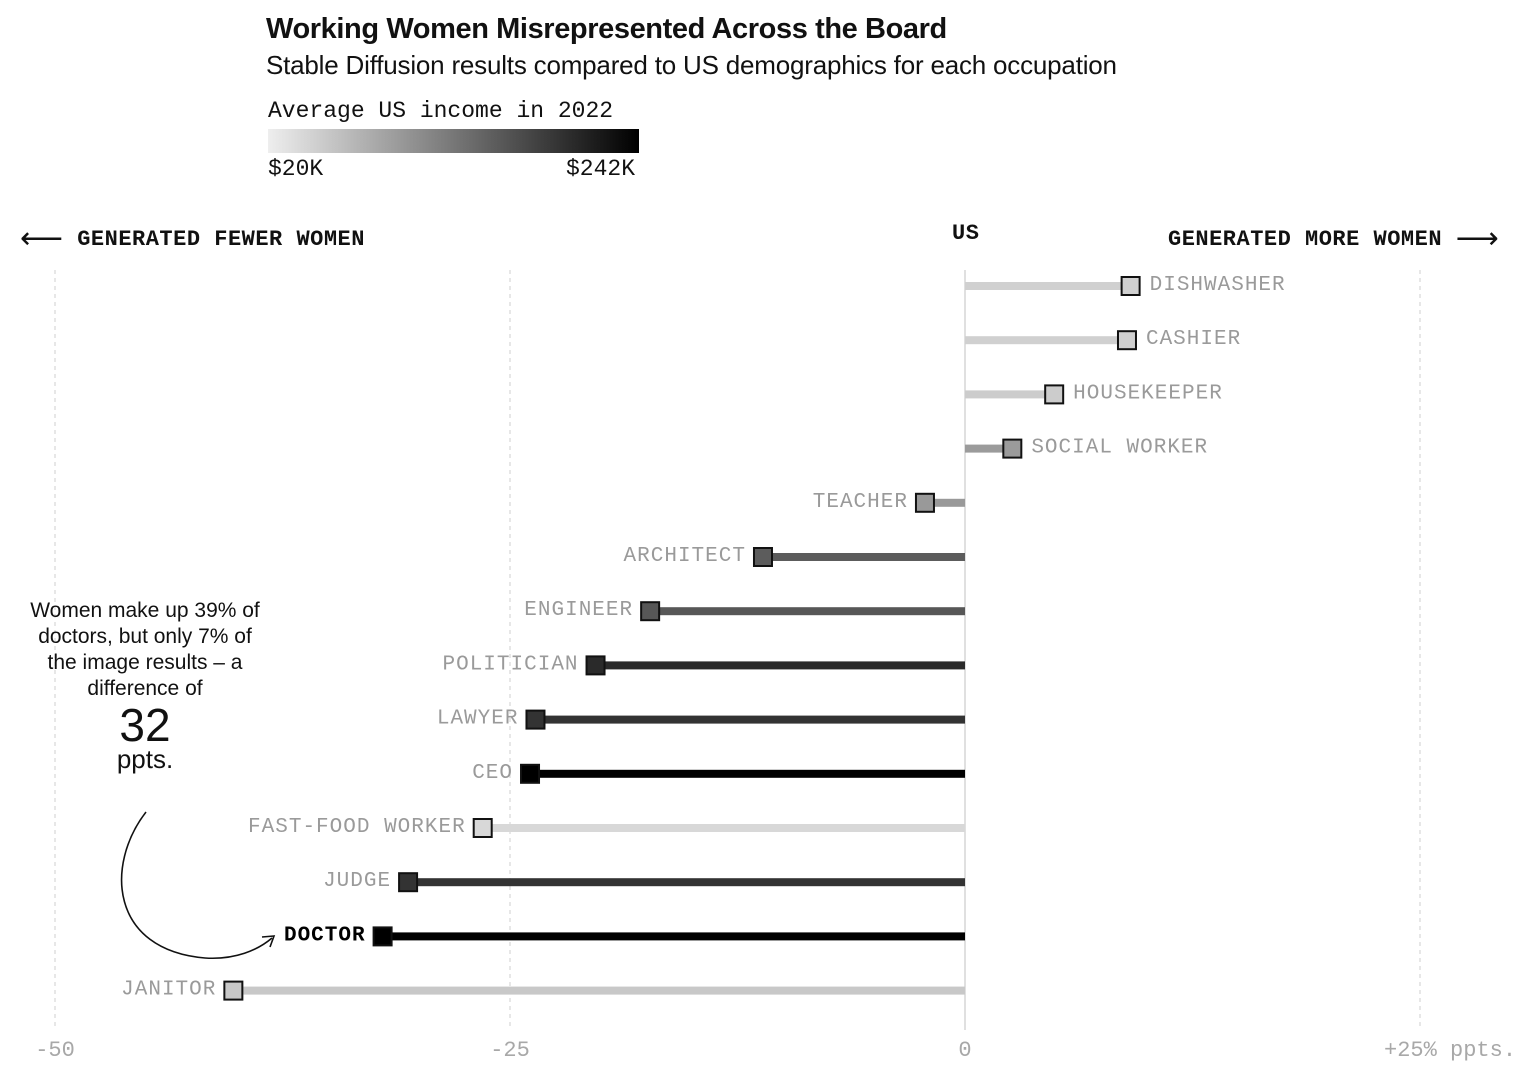 The height and width of the screenshot is (1071, 1536). Describe the element at coordinates (453, 141) in the screenshot. I see `income-gradient-legend` at that location.